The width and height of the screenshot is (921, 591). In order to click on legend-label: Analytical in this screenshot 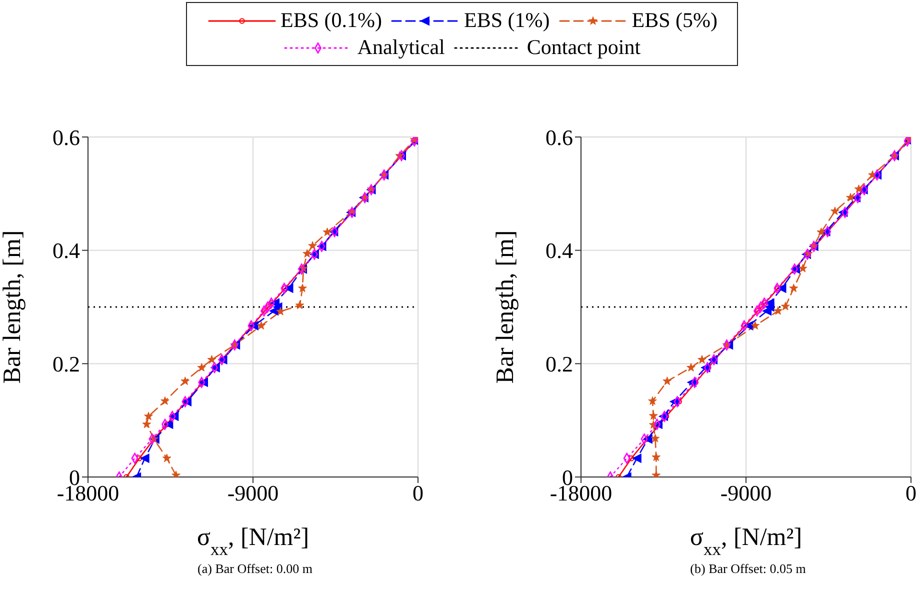, I will do `click(401, 47)`.